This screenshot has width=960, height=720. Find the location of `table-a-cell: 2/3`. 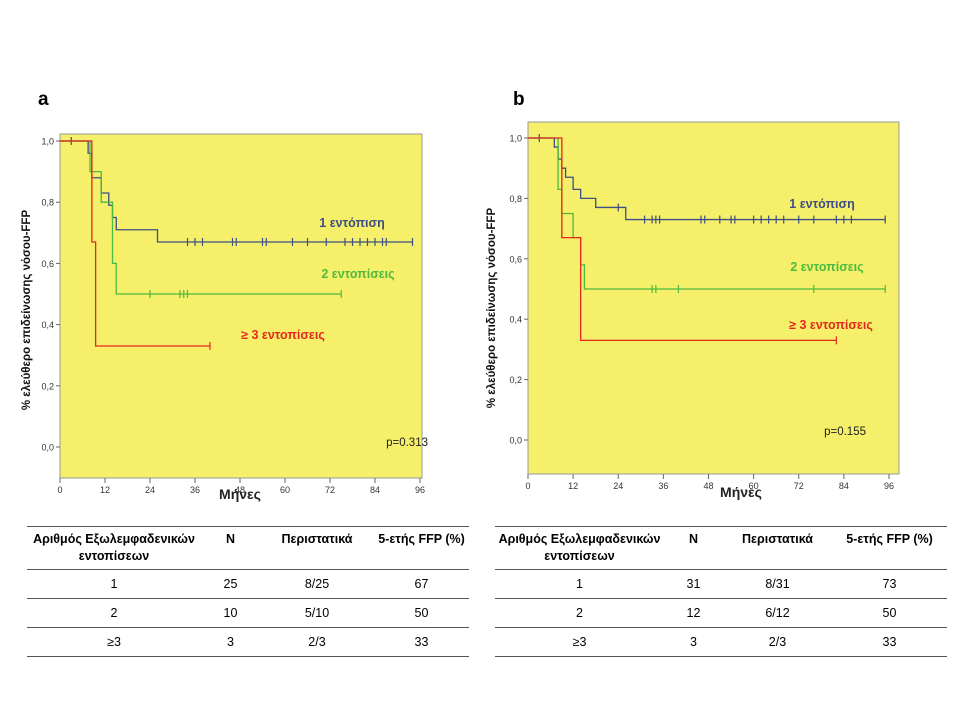

table-a-cell: 2/3 is located at coordinates (317, 641).